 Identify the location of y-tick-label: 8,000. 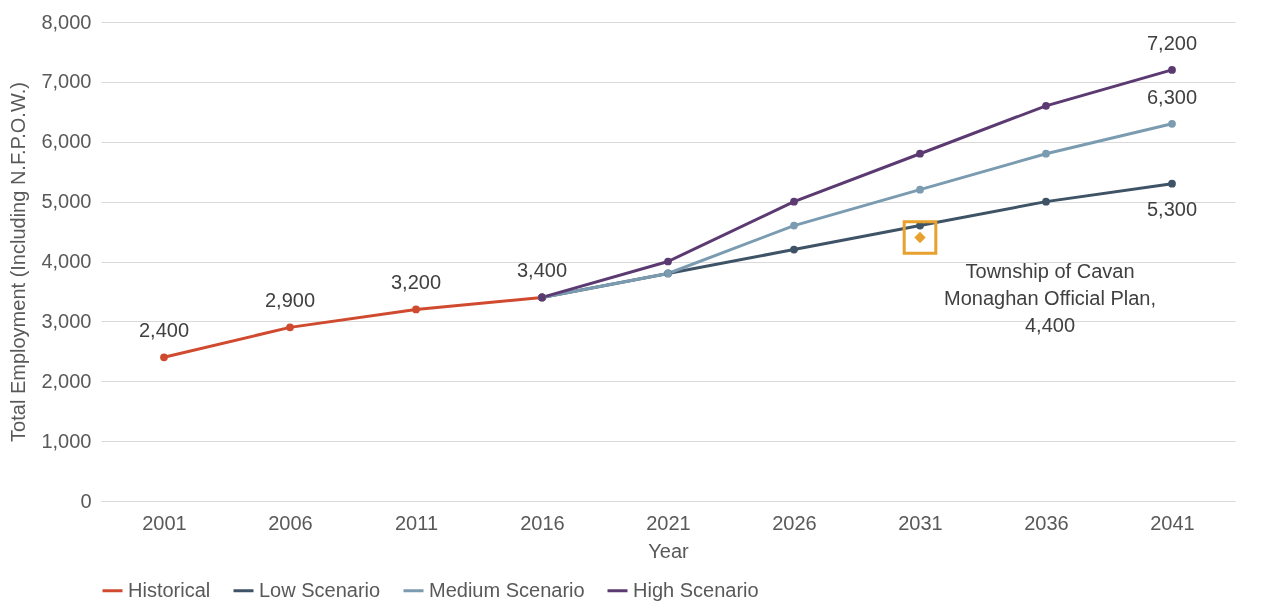
(66, 21).